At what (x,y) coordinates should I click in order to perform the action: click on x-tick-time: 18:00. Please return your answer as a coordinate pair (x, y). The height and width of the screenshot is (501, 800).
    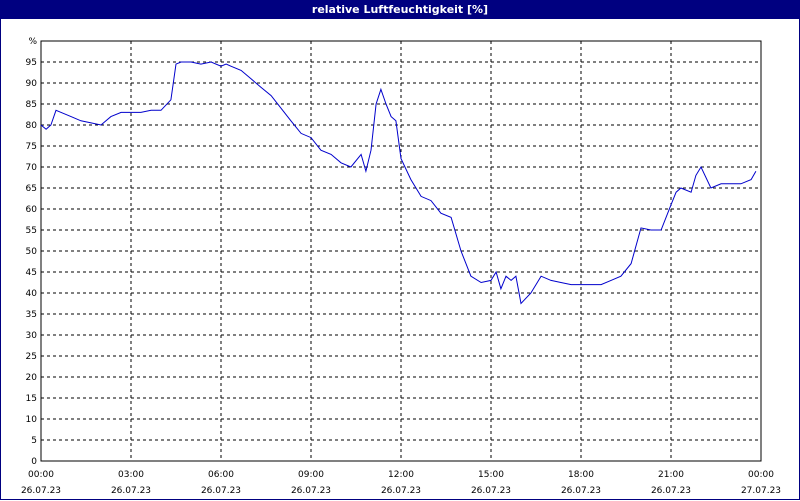
    Looking at the image, I should click on (581, 475).